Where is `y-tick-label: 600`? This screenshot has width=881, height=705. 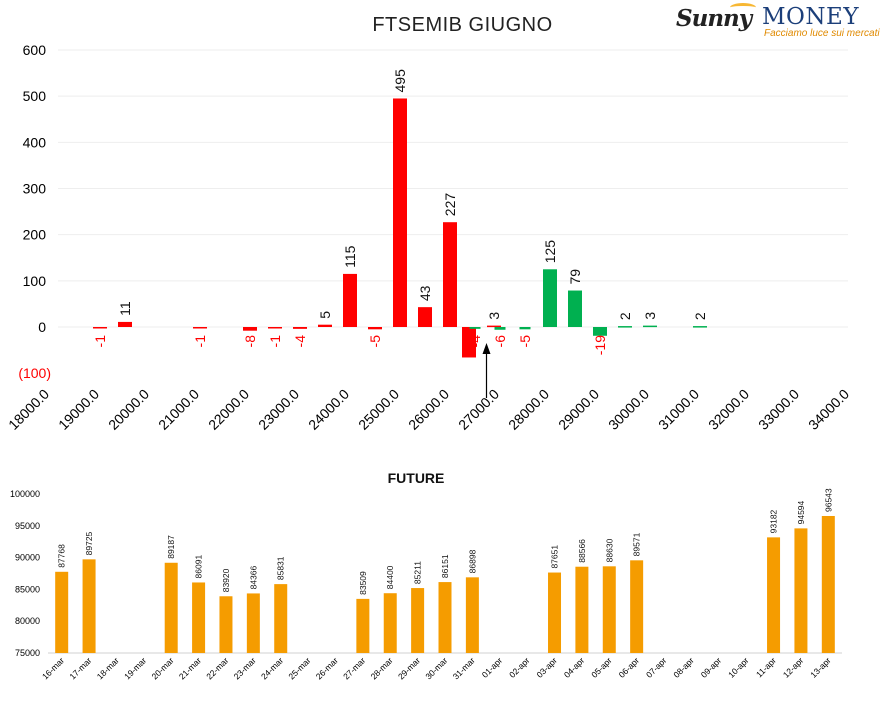 y-tick-label: 600 is located at coordinates (35, 50).